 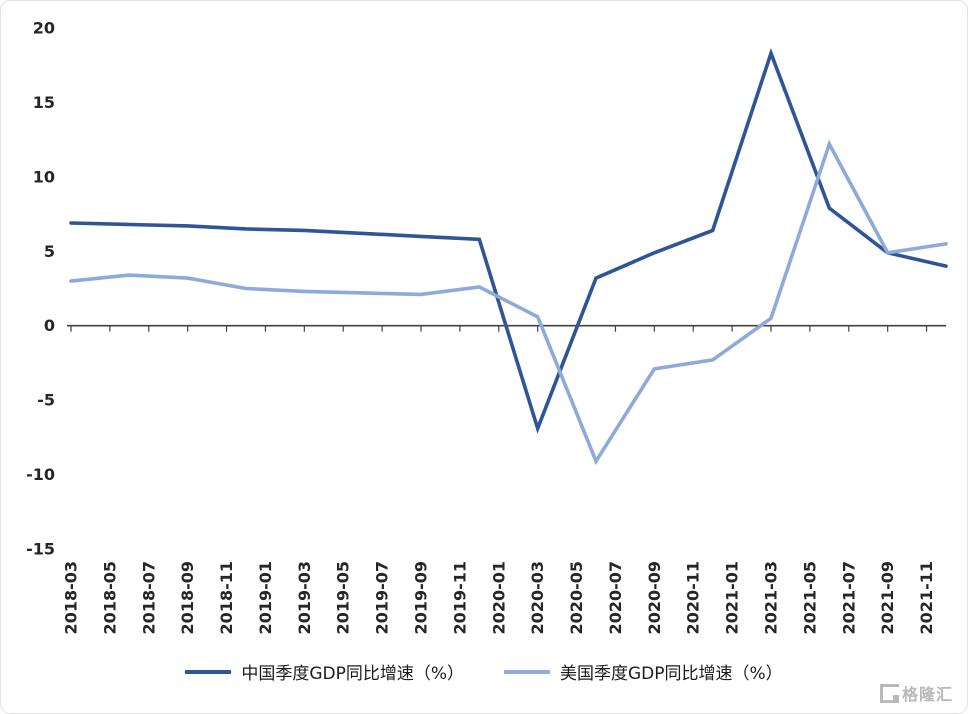 I want to click on y-axis-tick-label: 5, so click(x=49, y=251).